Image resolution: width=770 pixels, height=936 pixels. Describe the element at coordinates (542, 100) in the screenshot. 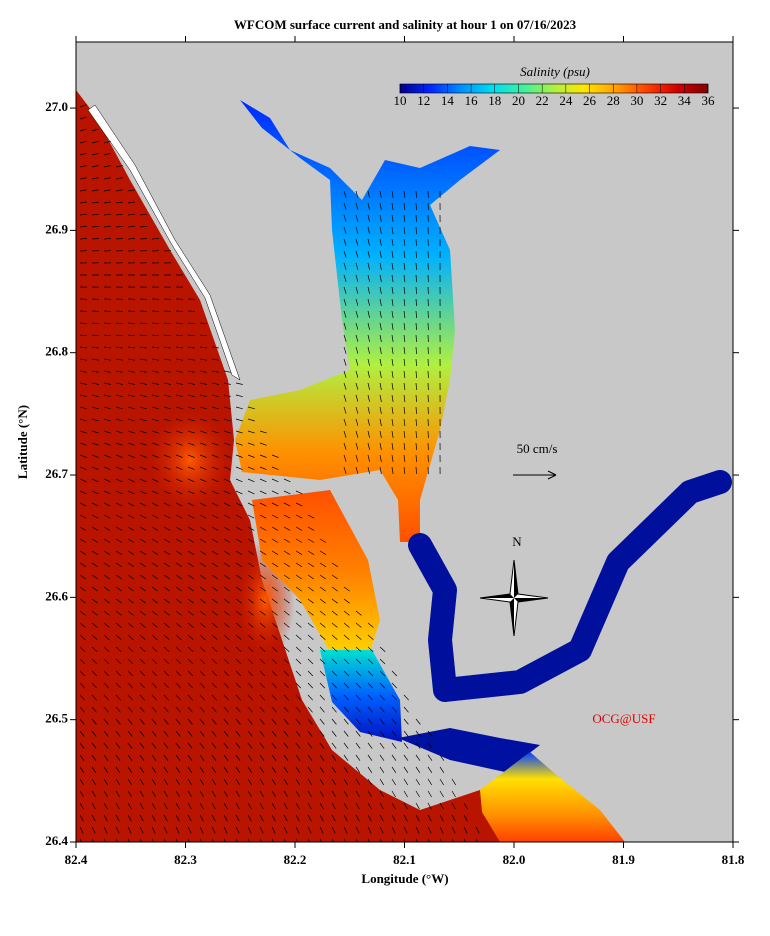

I see `colorbar-tick-label: 22` at that location.